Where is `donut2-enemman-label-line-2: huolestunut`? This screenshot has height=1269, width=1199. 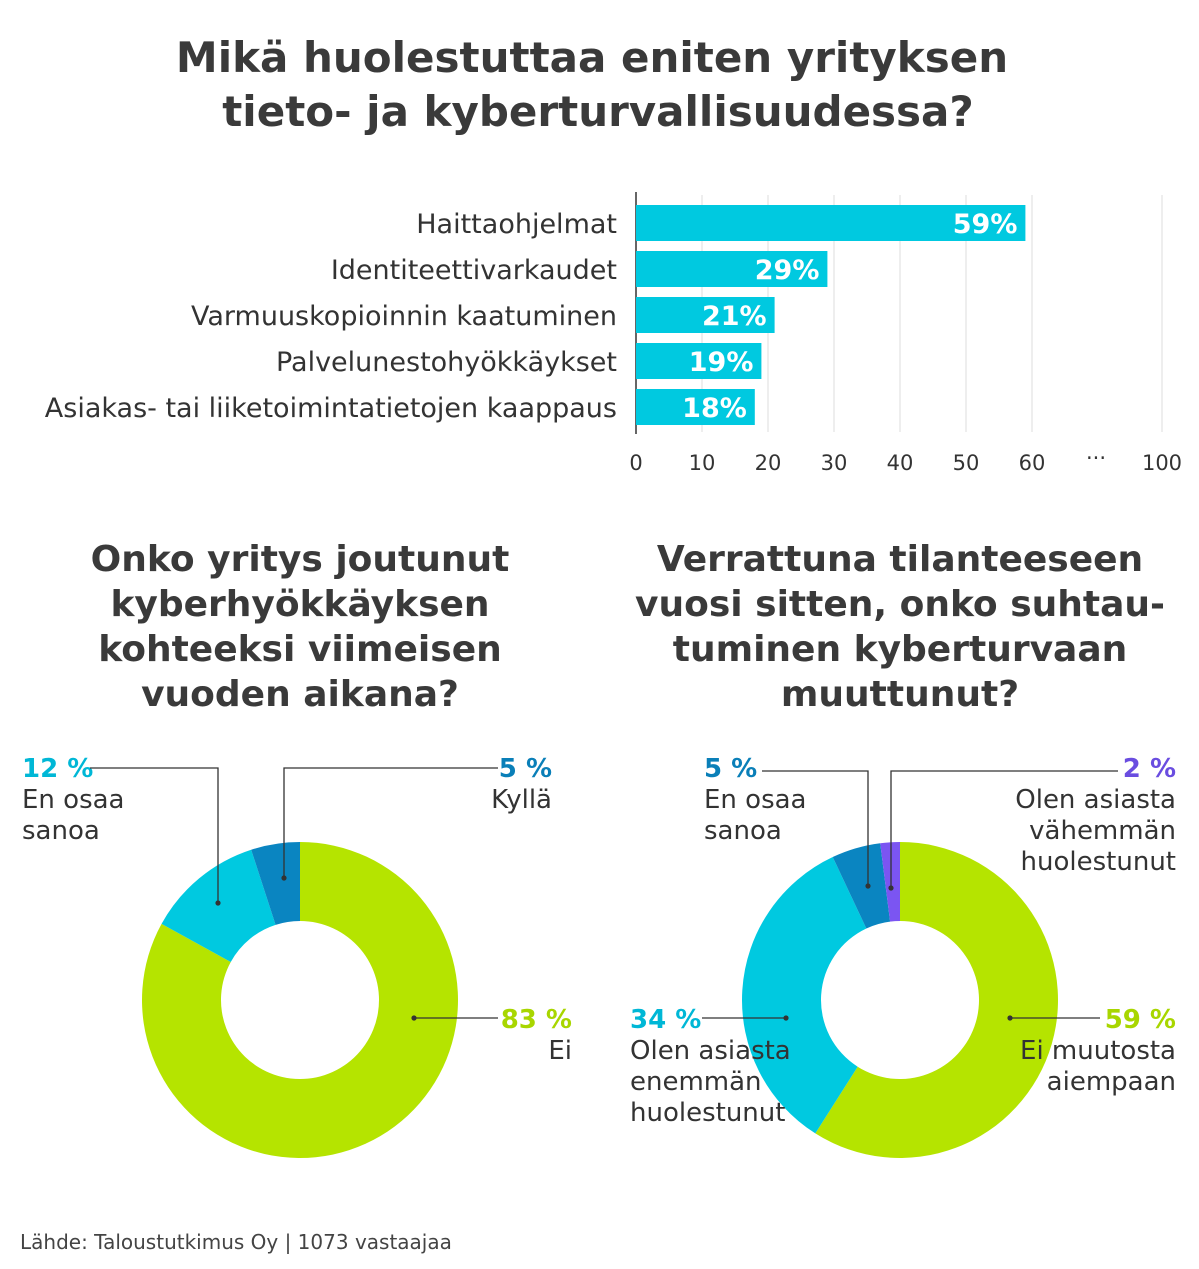
donut2-enemman-label-line-2: huolestunut is located at coordinates (707, 1113).